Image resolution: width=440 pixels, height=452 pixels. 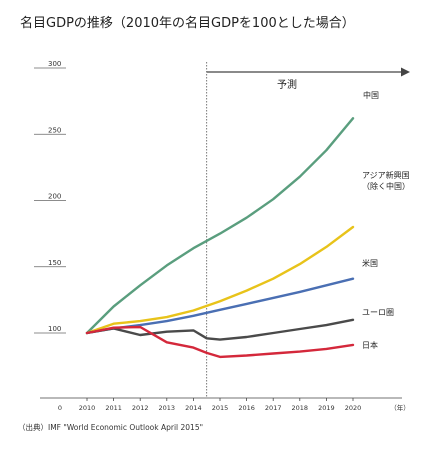 What do you see at coordinates (370, 263) in the screenshot?
I see `series-label-2: 米国` at bounding box center [370, 263].